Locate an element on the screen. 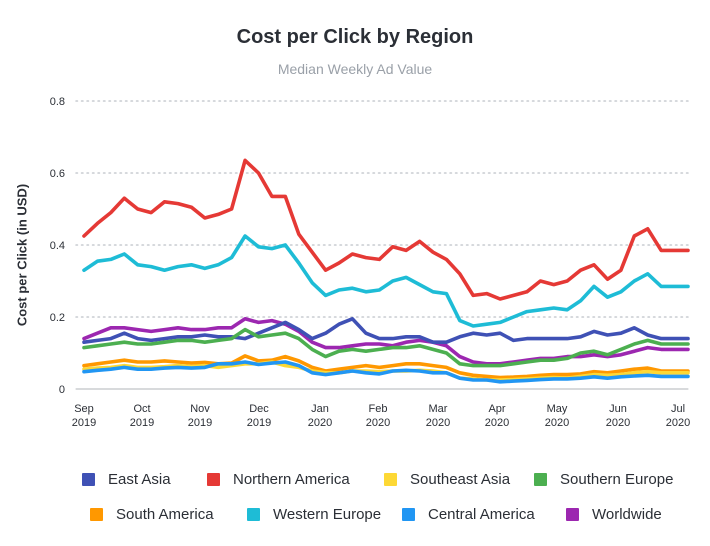  legend-item-northern-america: Northern America is located at coordinates (278, 479).